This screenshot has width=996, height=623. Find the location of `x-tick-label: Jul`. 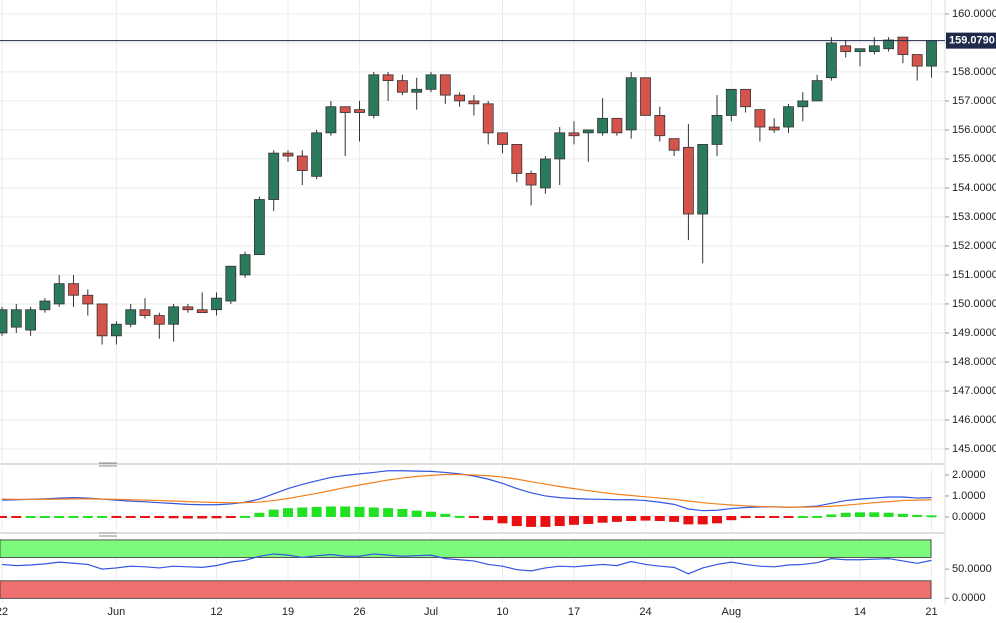

x-tick-label: Jul is located at coordinates (431, 612).